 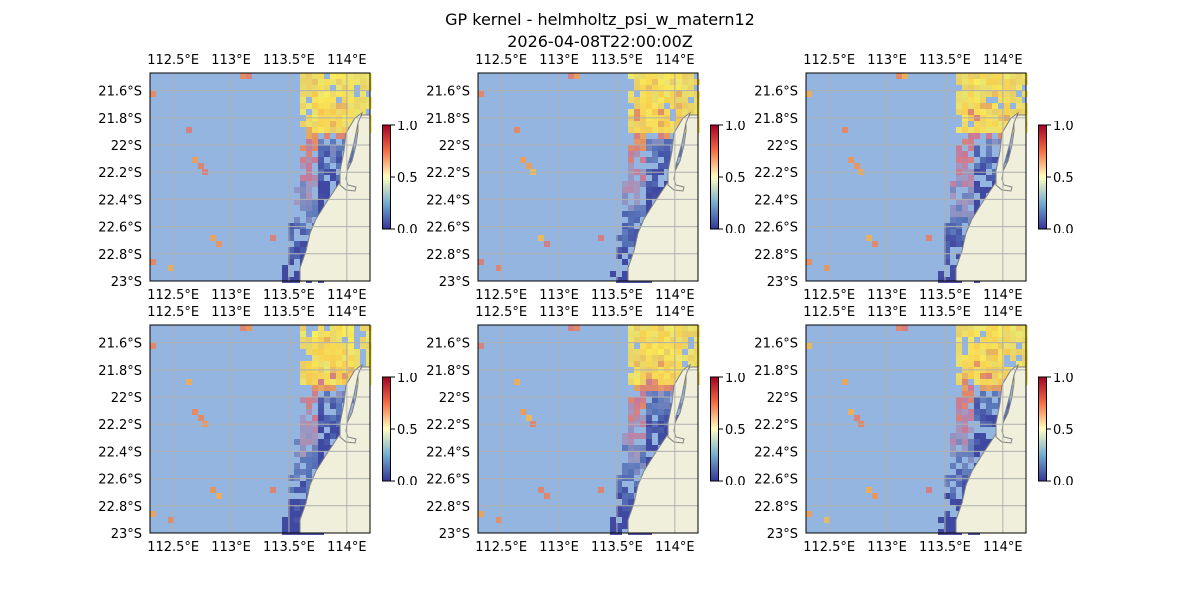 What do you see at coordinates (776, 92) in the screenshot?
I see `lat-tick-label: 21.6°S` at bounding box center [776, 92].